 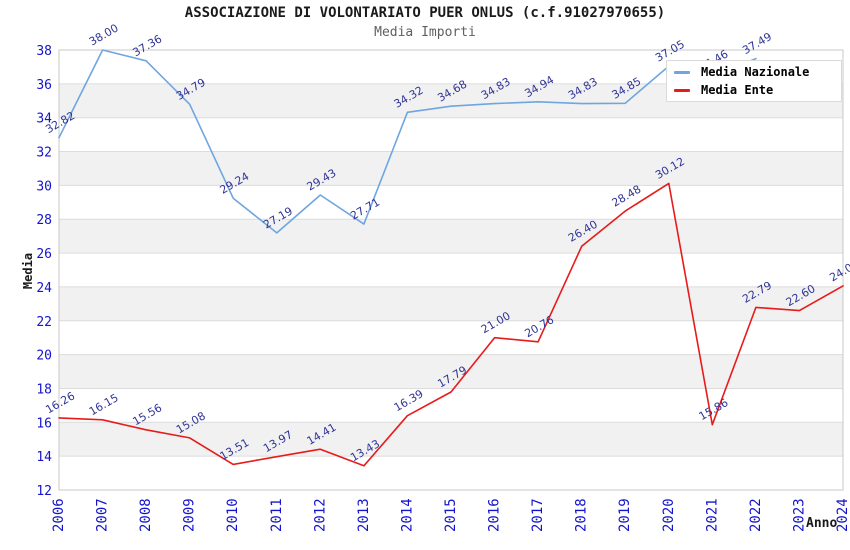 What do you see at coordinates (409, 400) in the screenshot?
I see `media-ente-value-label: 16.39` at bounding box center [409, 400].